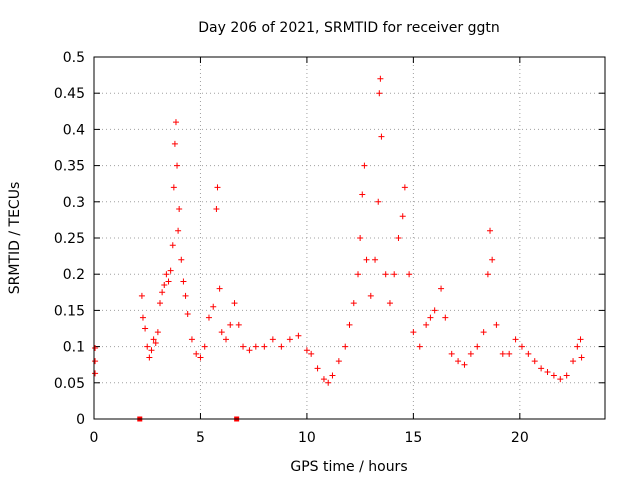  I want to click on x-tick-label: 0, so click(94, 438).